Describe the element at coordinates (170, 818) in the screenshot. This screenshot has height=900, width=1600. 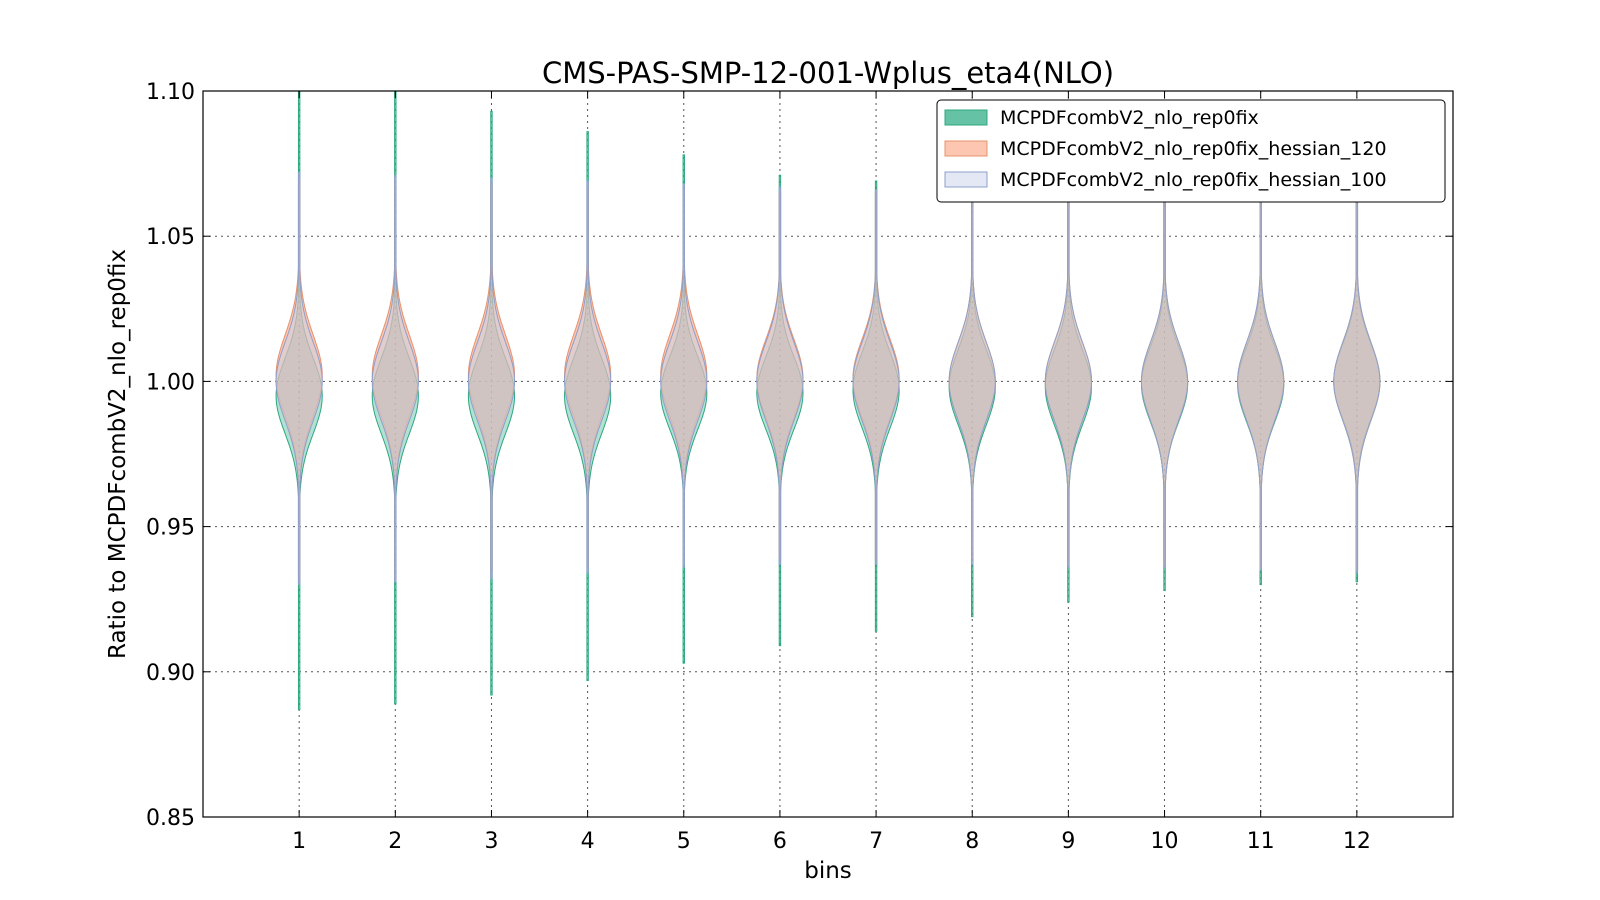
I see `y-tick-label: 0.85` at that location.